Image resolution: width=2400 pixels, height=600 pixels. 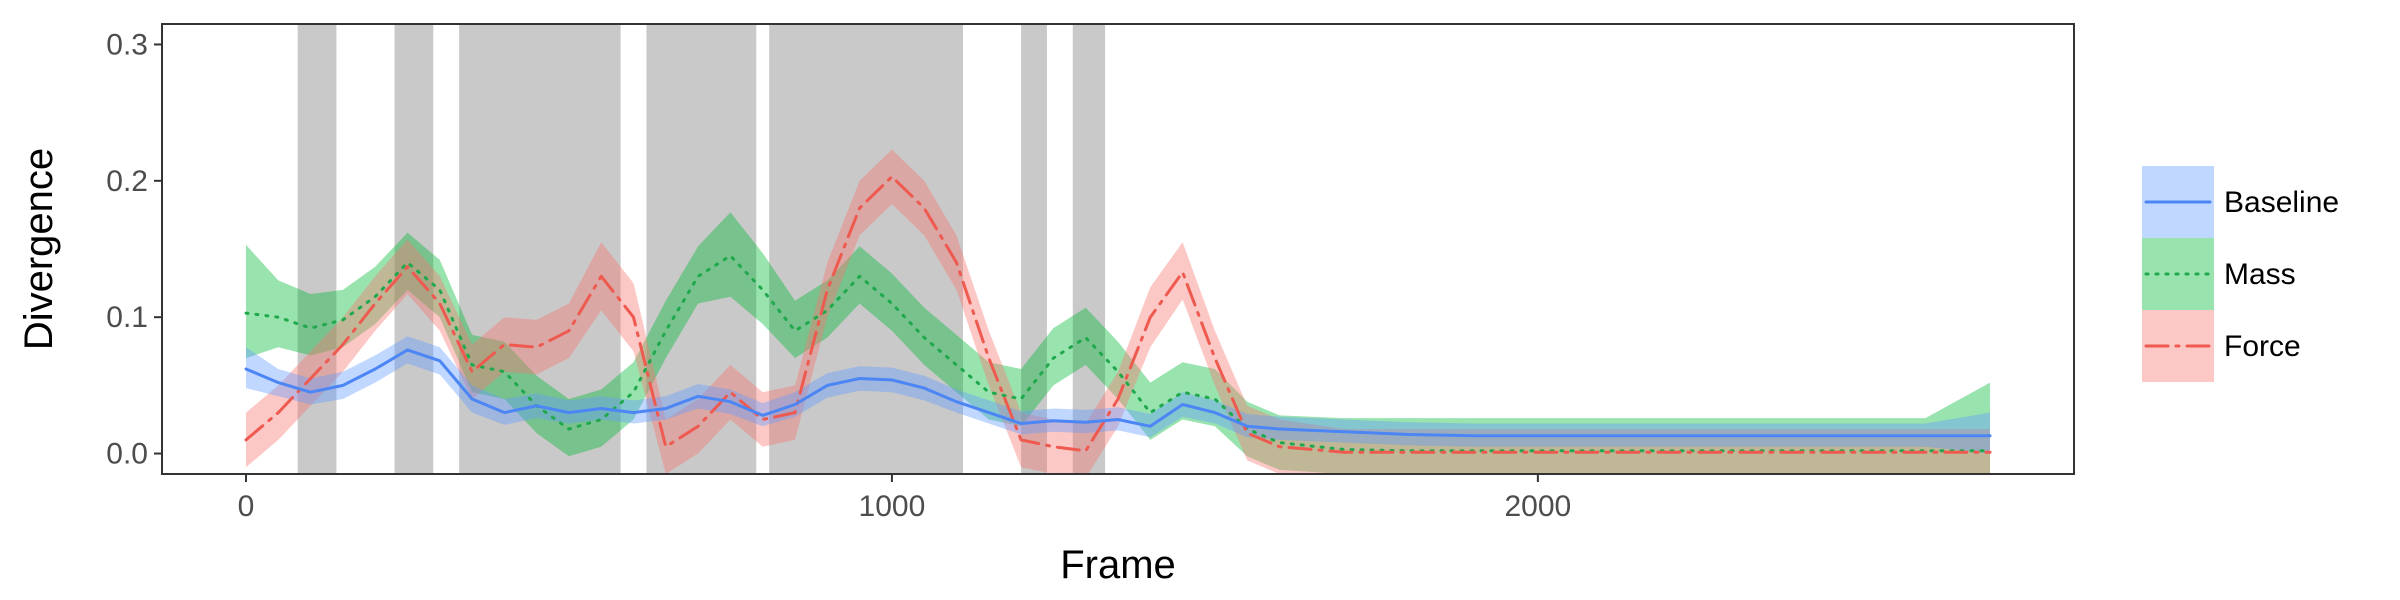 What do you see at coordinates (1118, 565) in the screenshot?
I see `x-axis-title: Frame` at bounding box center [1118, 565].